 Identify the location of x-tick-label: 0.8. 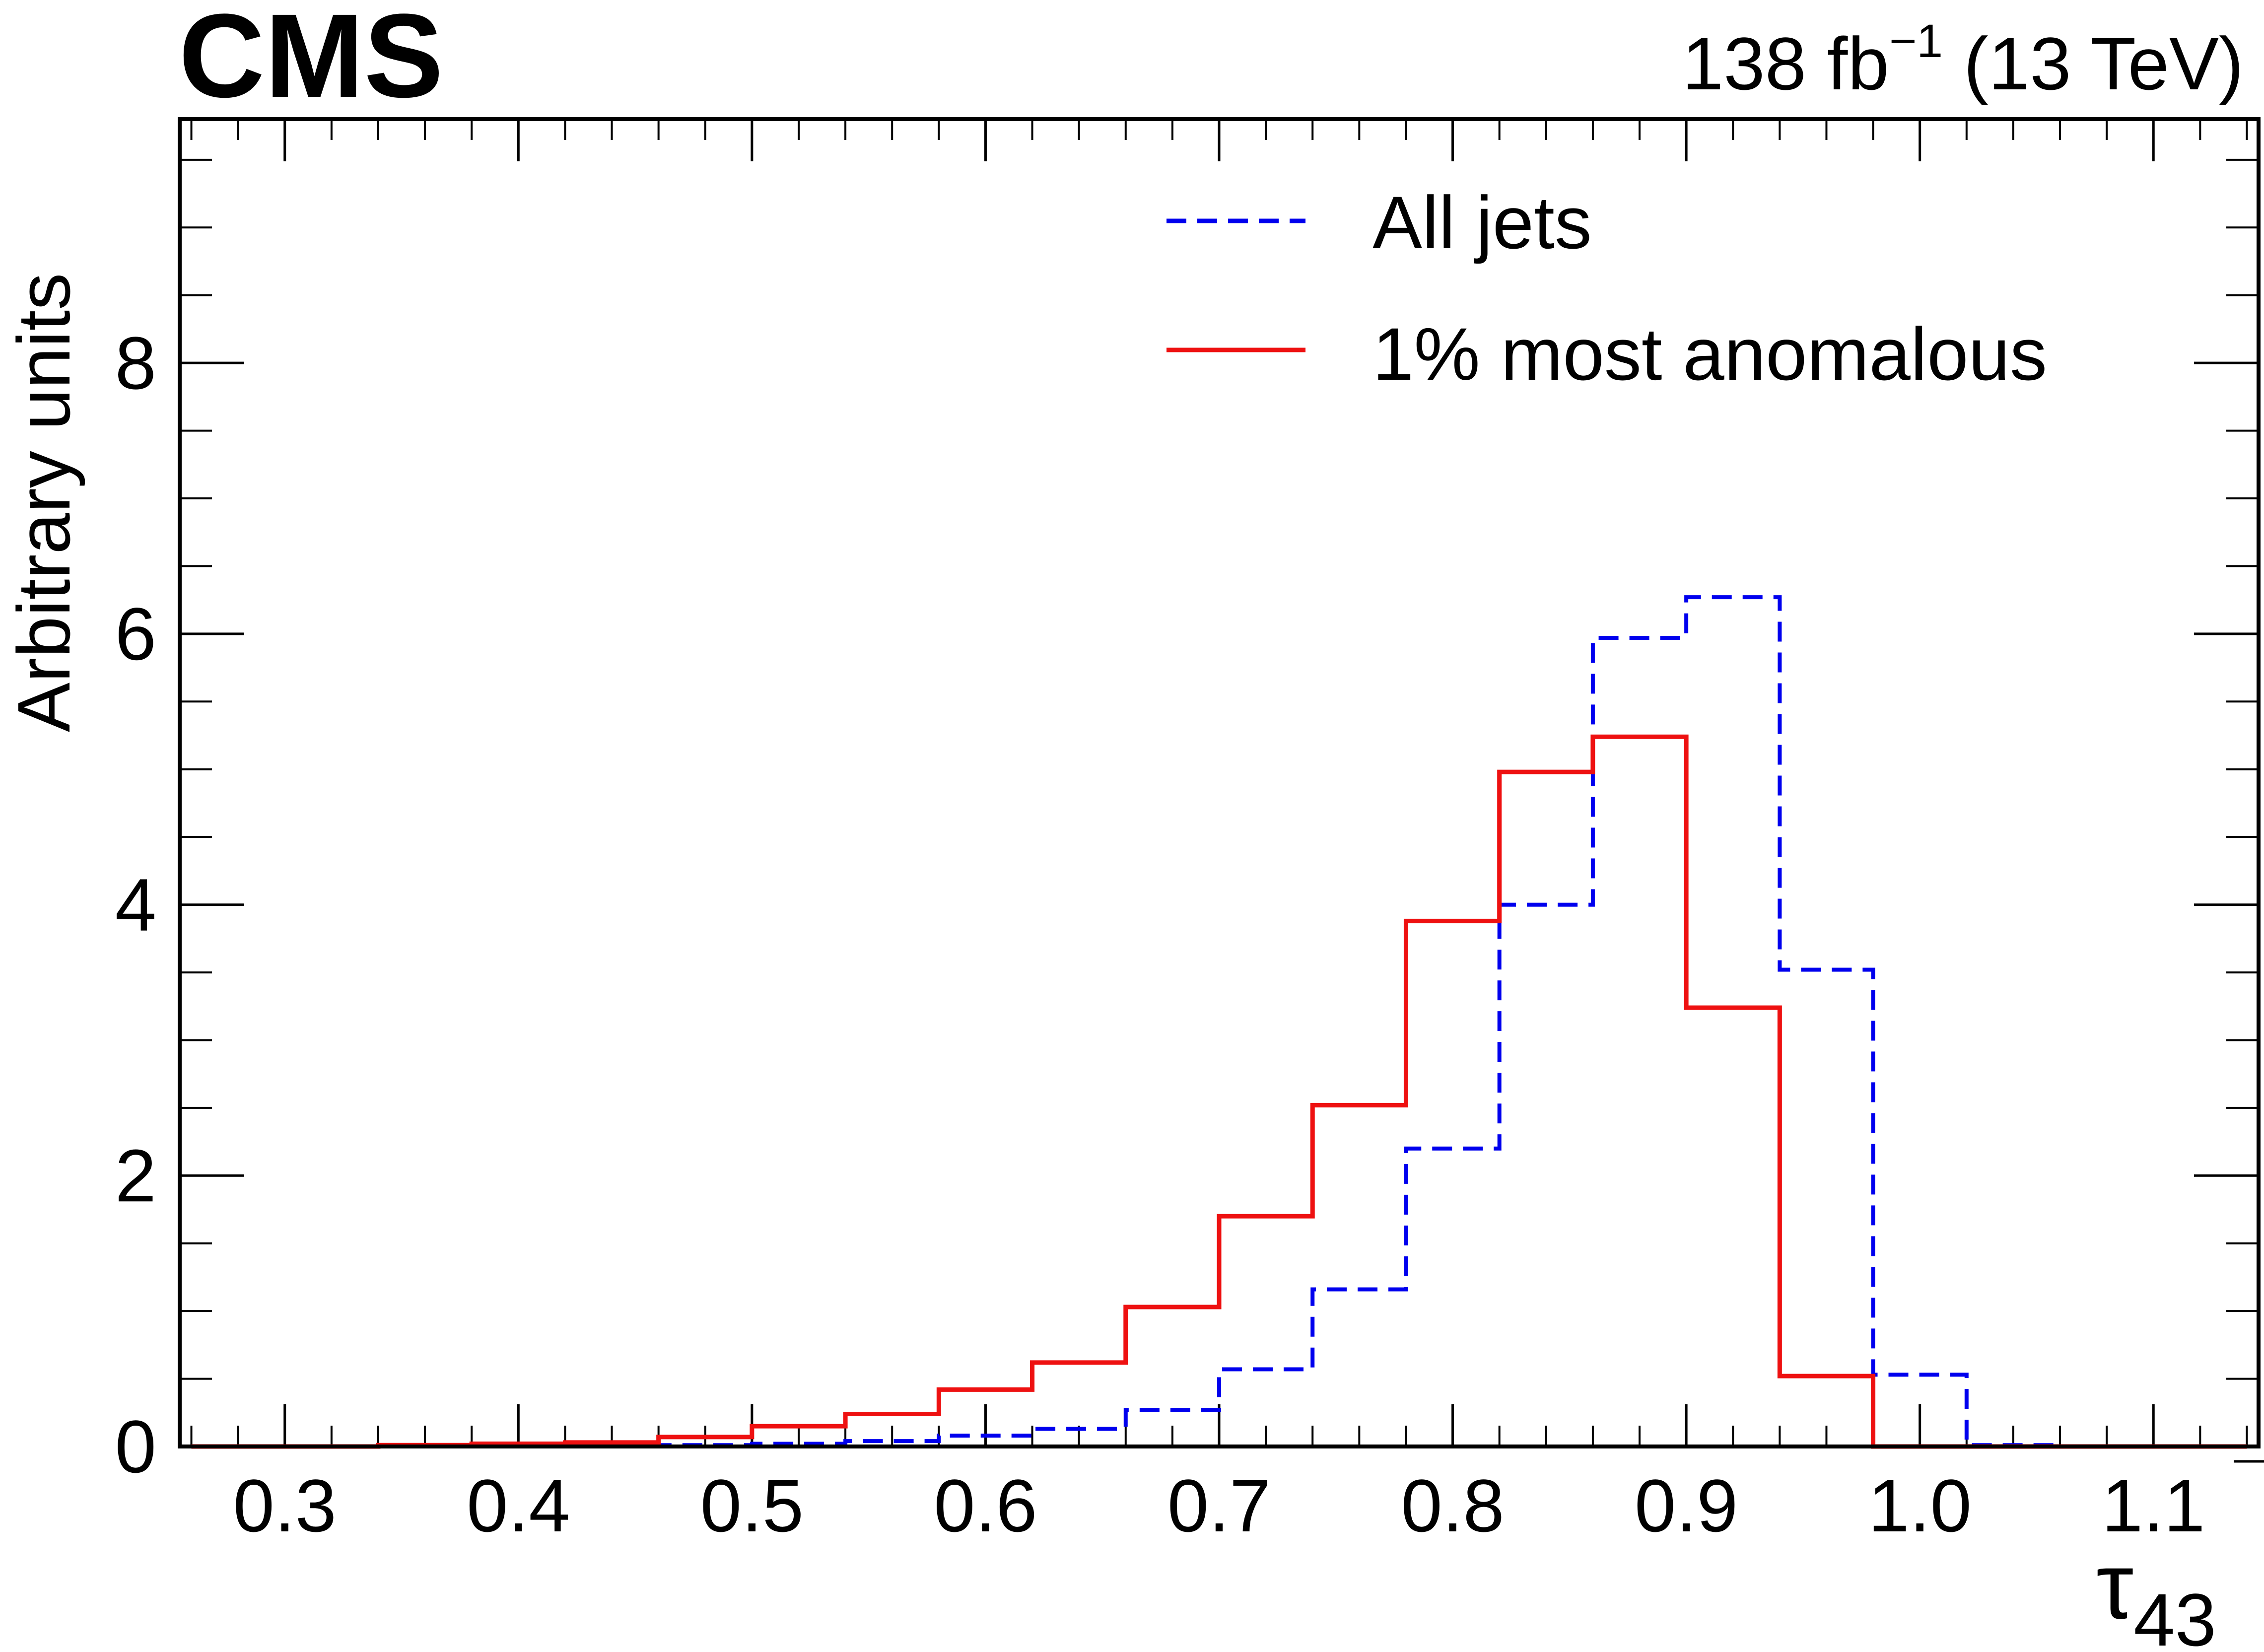
(1453, 1506).